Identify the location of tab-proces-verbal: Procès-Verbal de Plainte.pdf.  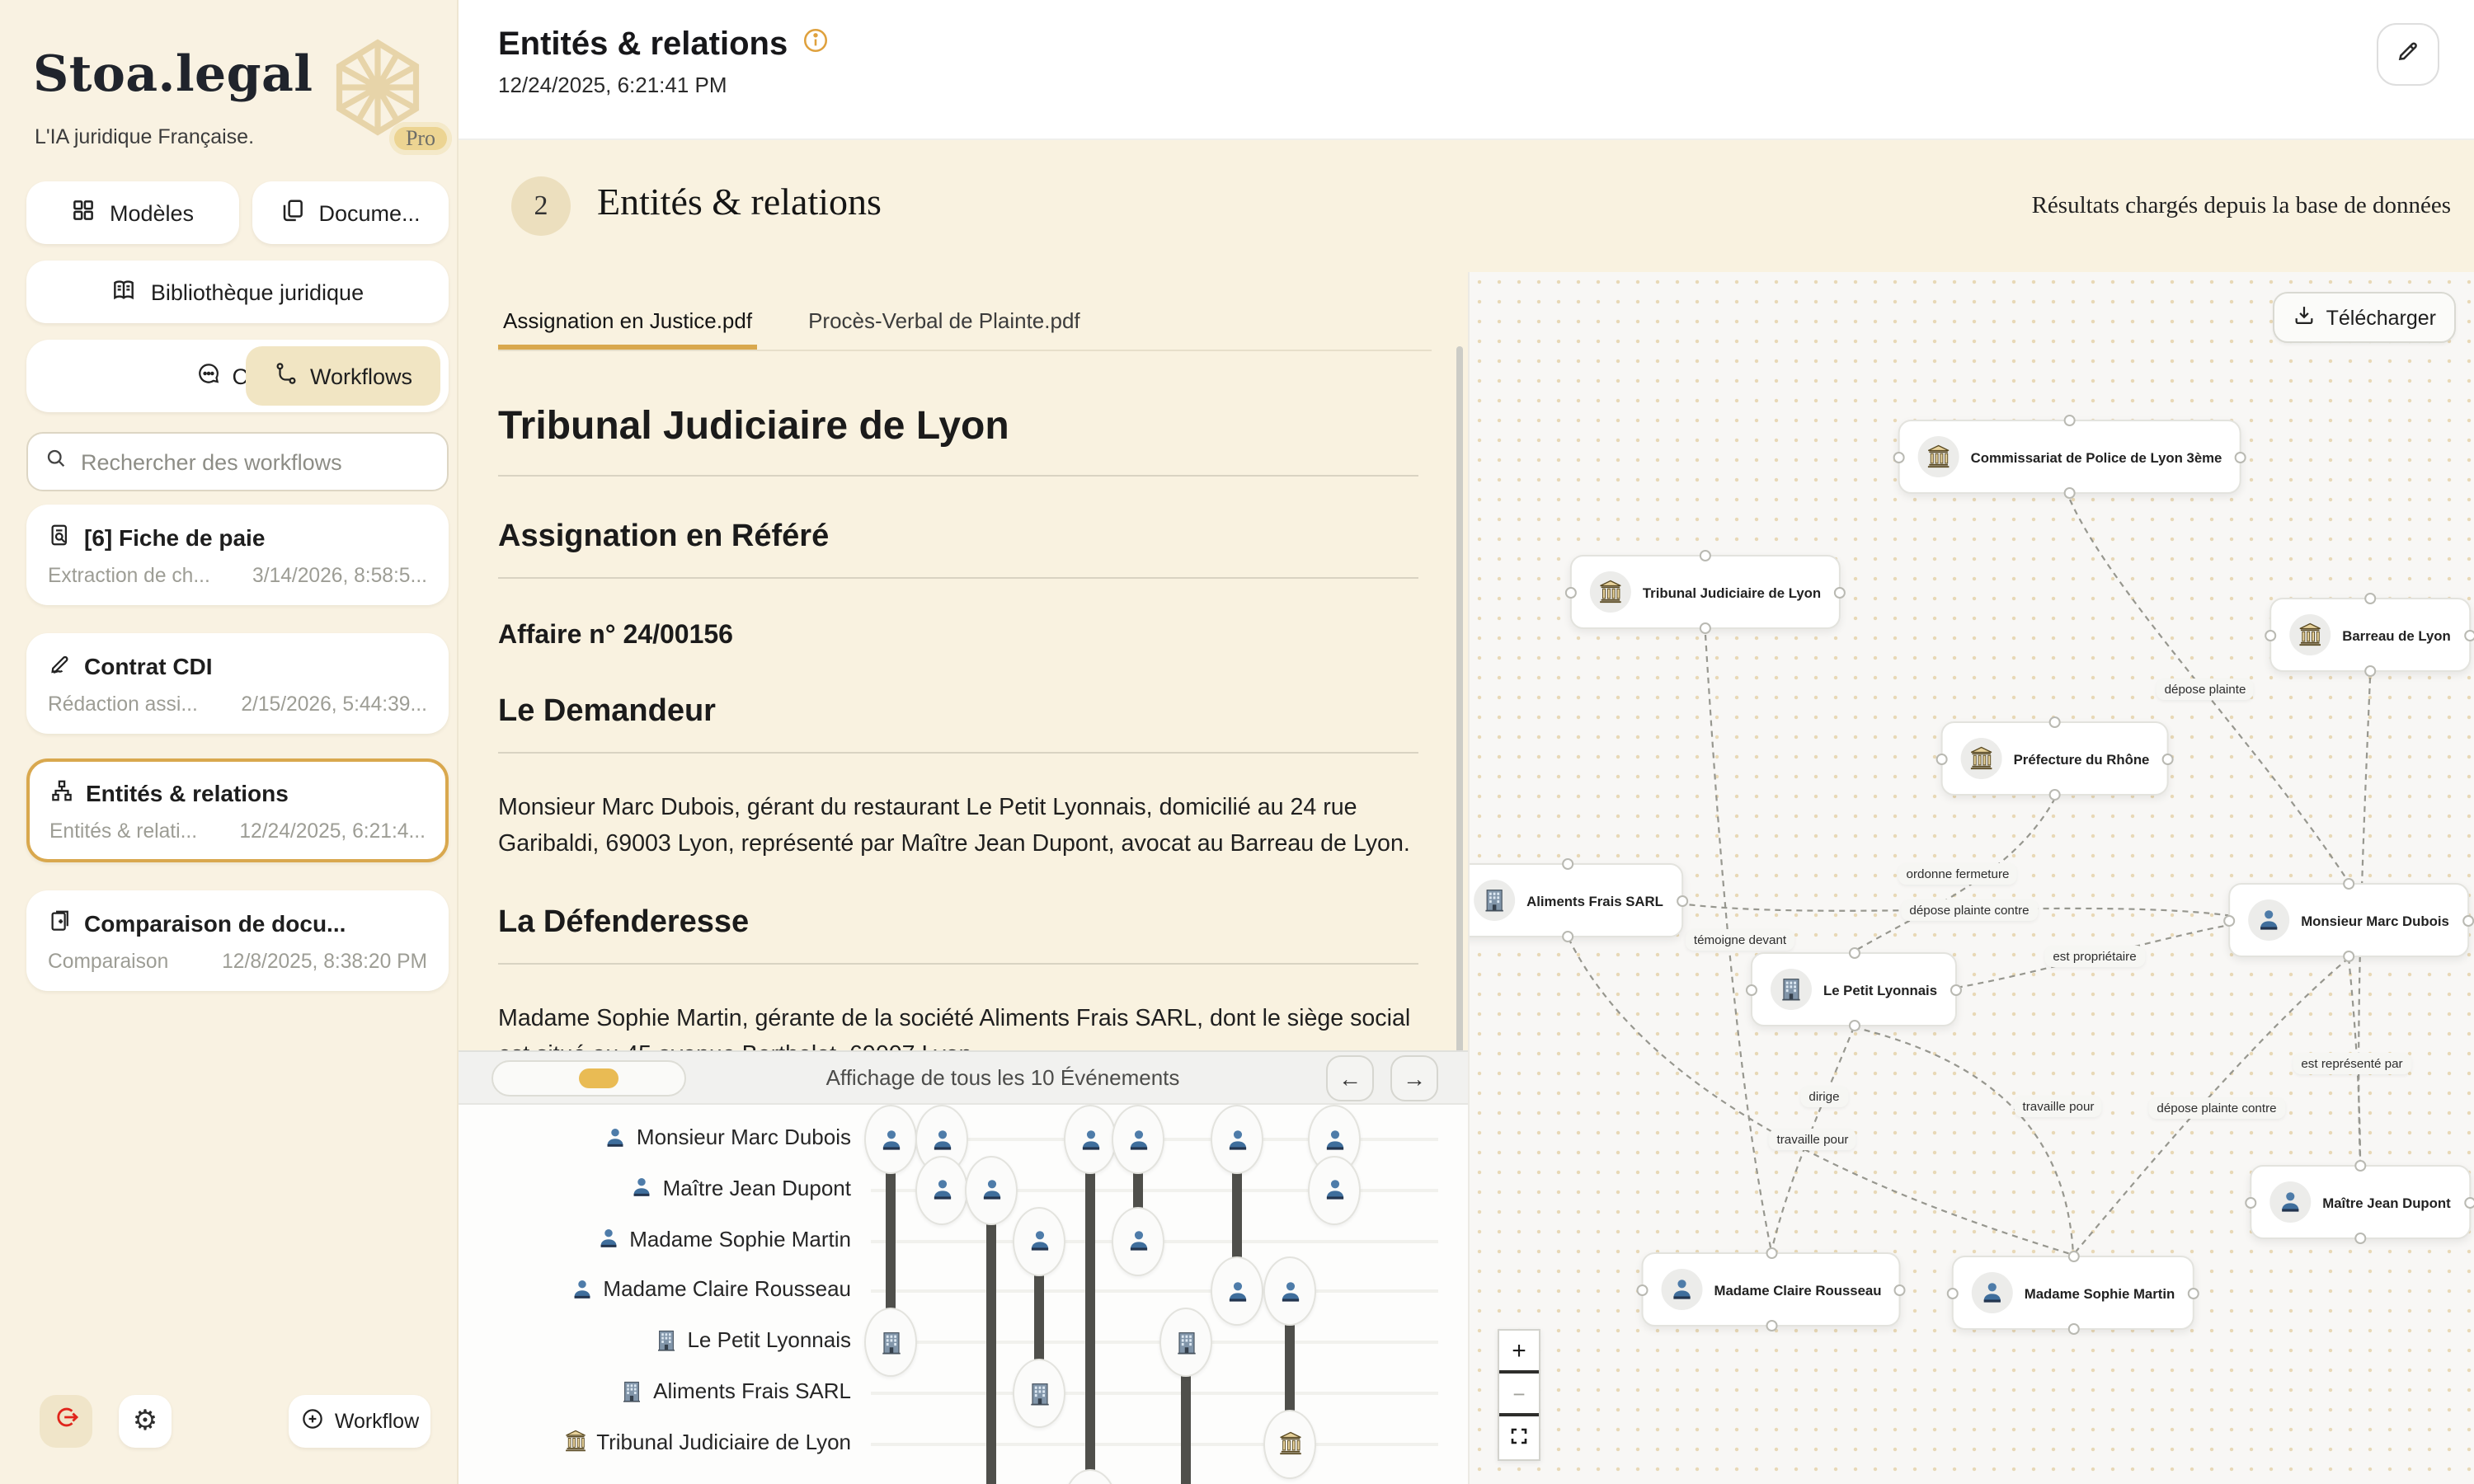
(944, 320).